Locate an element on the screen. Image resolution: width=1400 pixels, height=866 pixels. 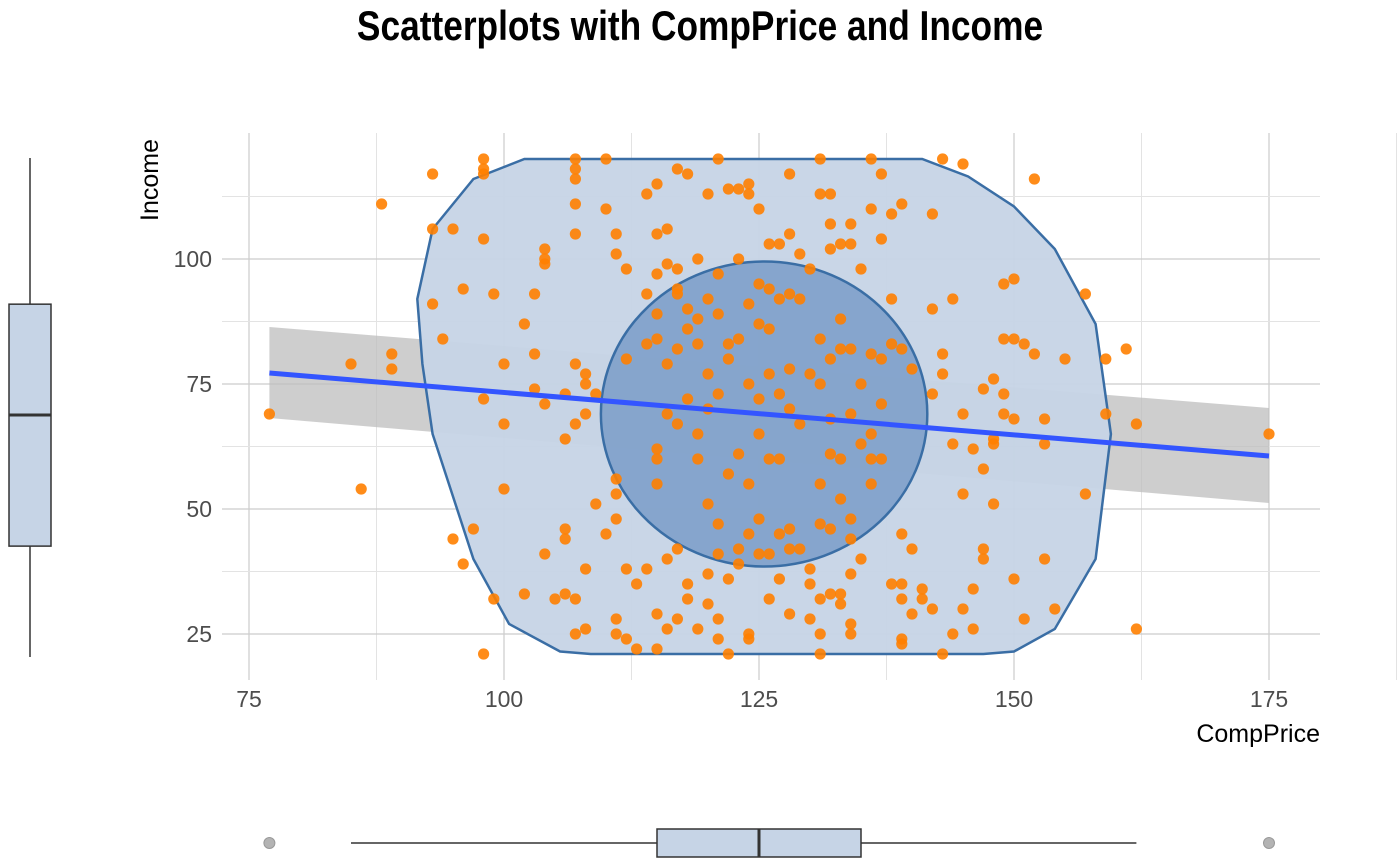
y-tick-label: 25 is located at coordinates (199, 634).